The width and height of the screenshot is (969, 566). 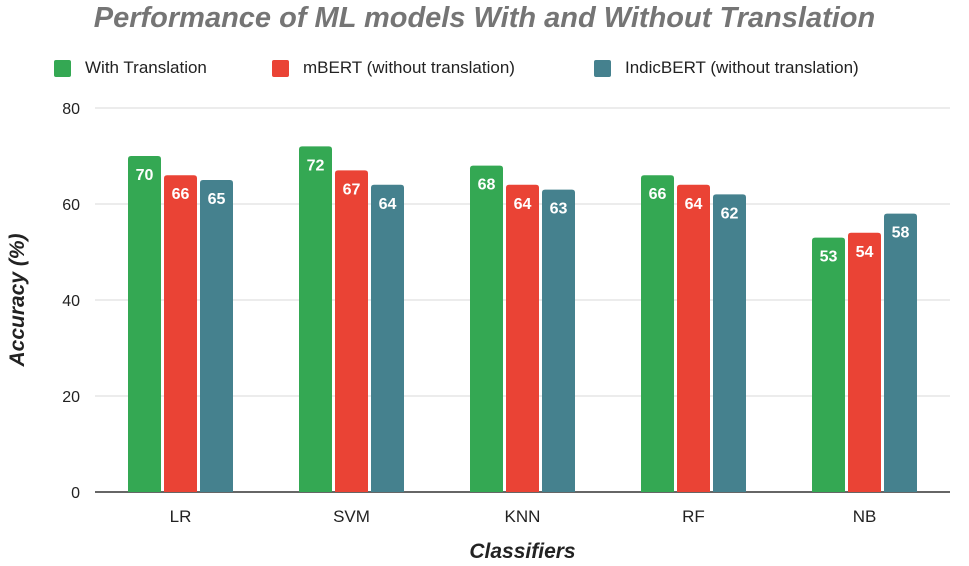 What do you see at coordinates (75, 493) in the screenshot?
I see `y-tick-label: 0` at bounding box center [75, 493].